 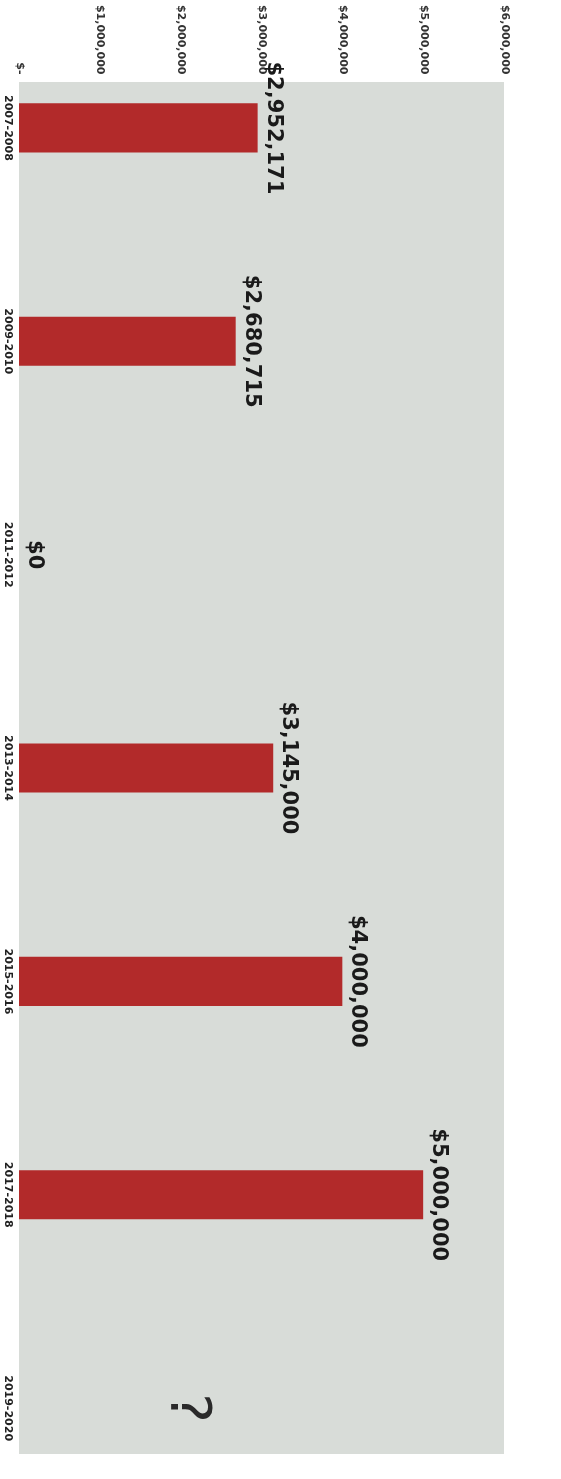 What do you see at coordinates (8, 768) in the screenshot?
I see `y-tick-label: 2013-2014` at bounding box center [8, 768].